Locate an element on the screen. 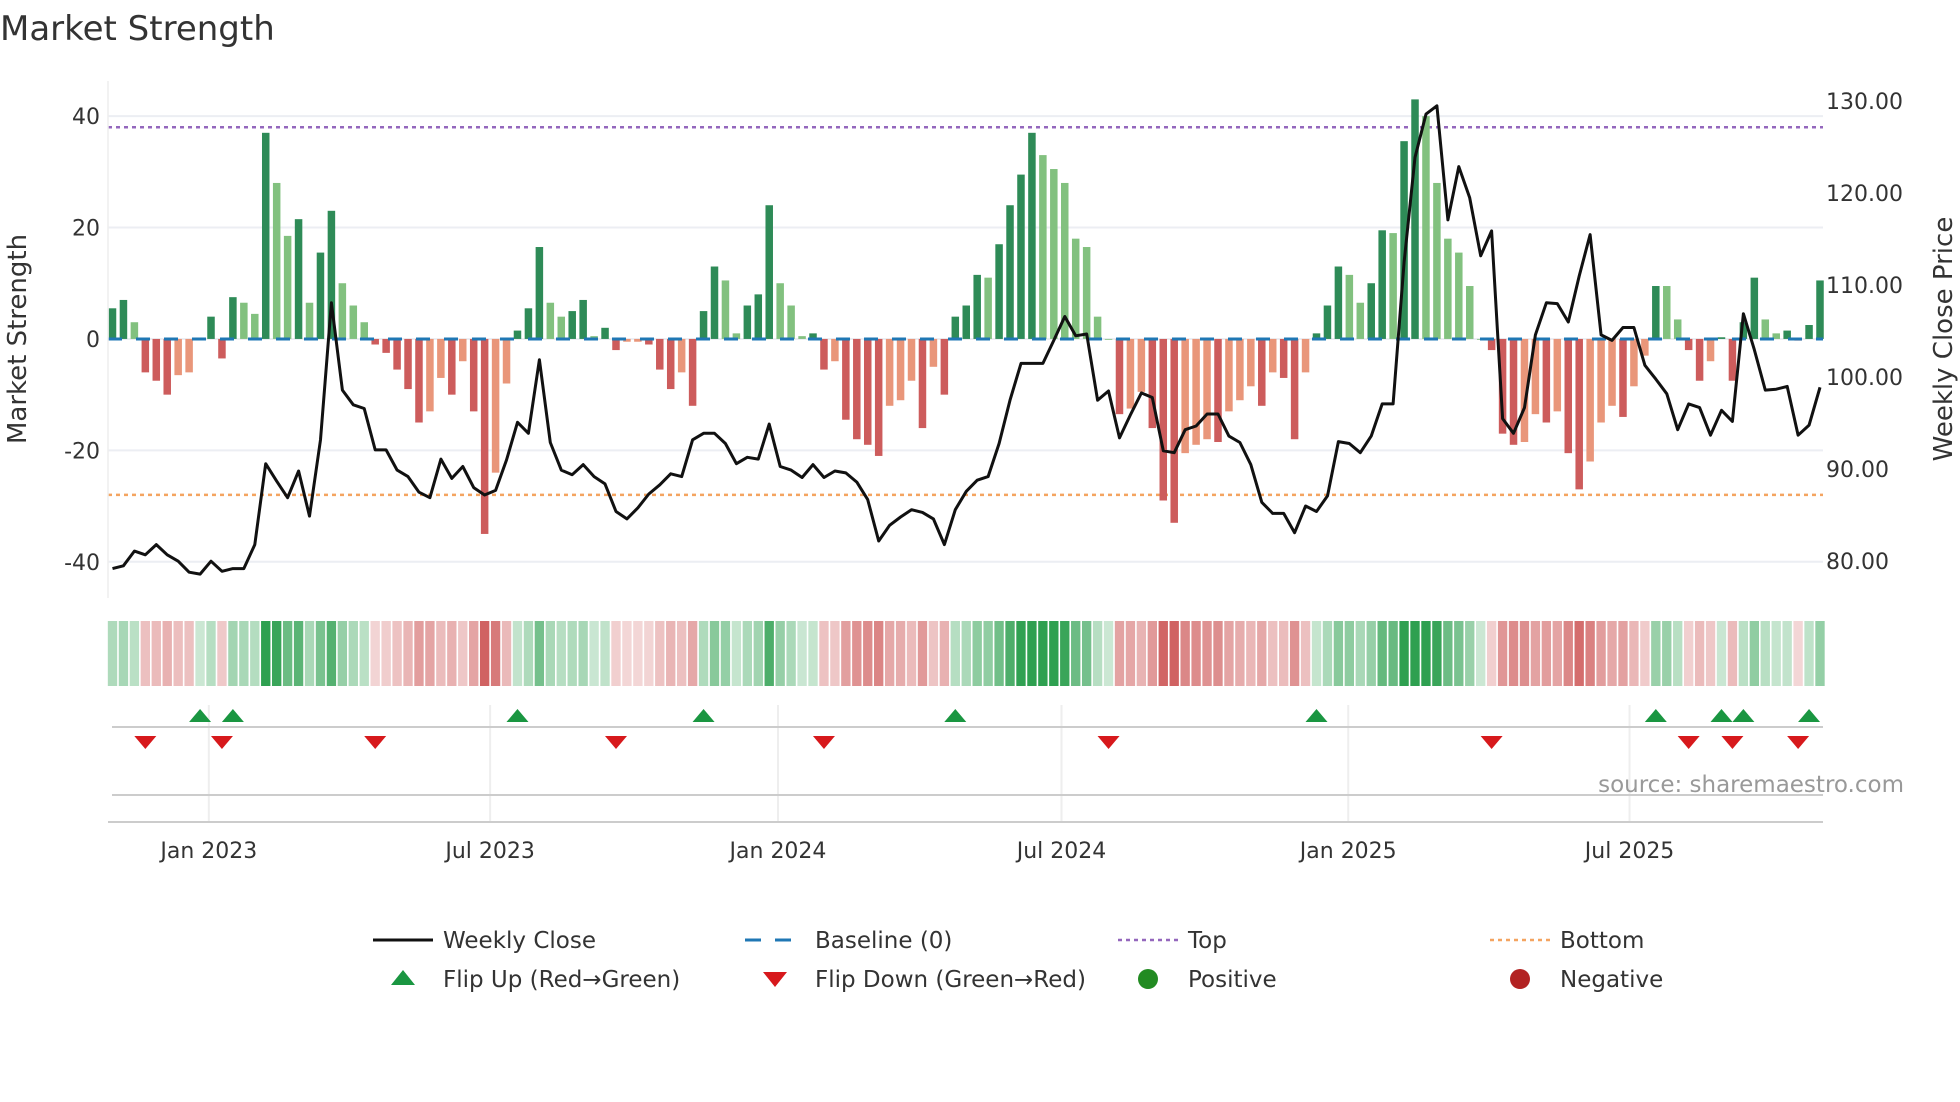 The width and height of the screenshot is (1960, 1102). legend-label: Weekly Close is located at coordinates (519, 941).